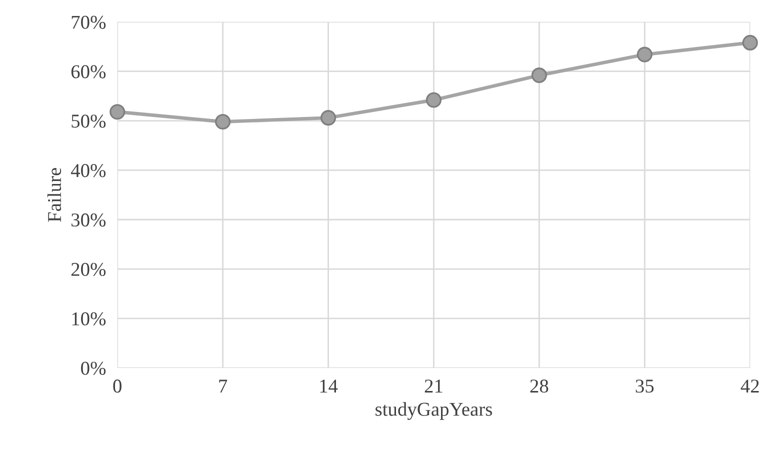 The image size is (767, 457). I want to click on y-tick-label: 0%, so click(93, 368).